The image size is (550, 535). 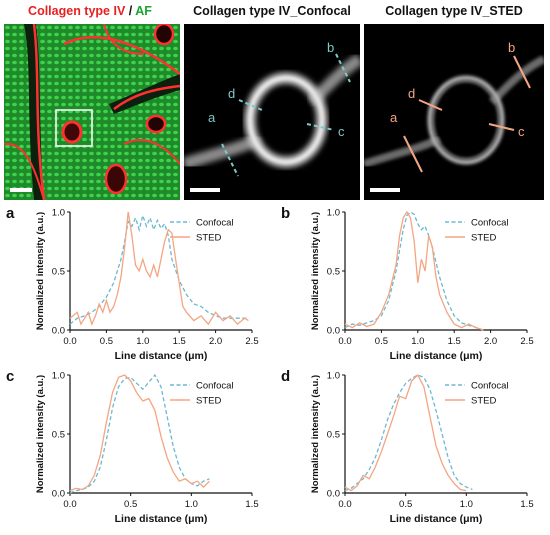 What do you see at coordinates (341, 131) in the screenshot?
I see `confocal-label-c: c` at bounding box center [341, 131].